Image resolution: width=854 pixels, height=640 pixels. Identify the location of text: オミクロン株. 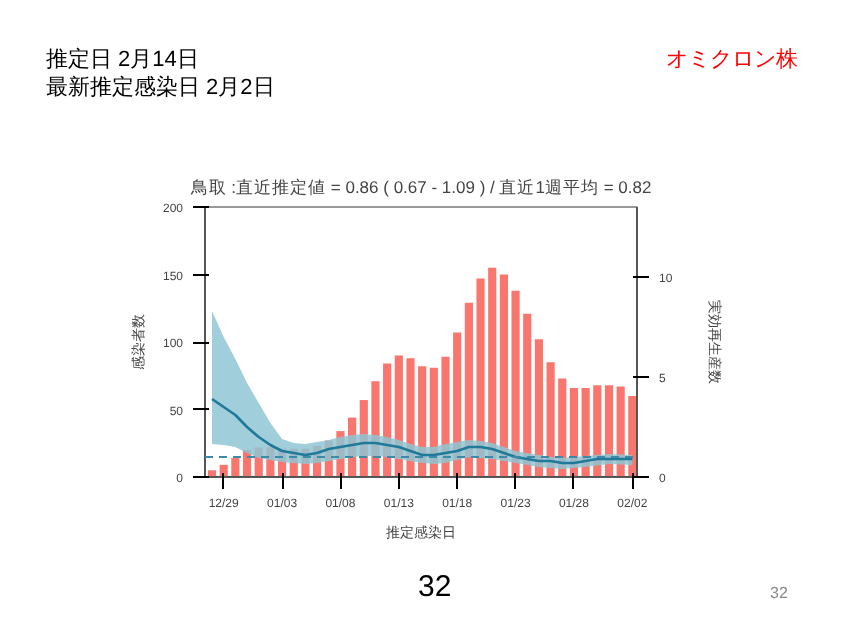
(732, 61).